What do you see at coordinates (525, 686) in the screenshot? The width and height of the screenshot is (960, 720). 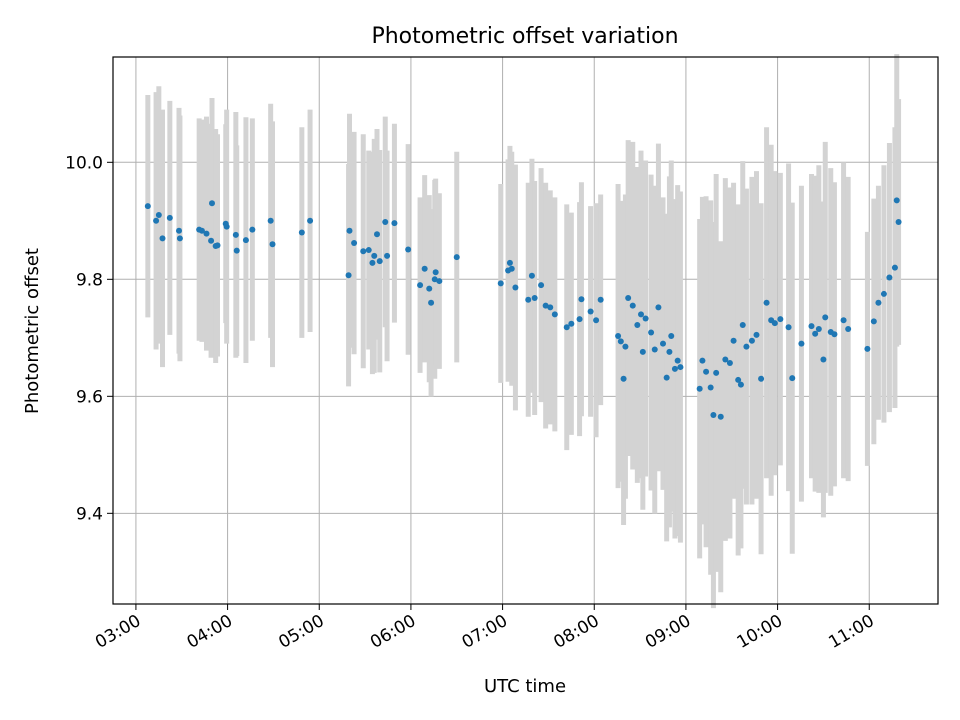 I see `x-axis-label: UTC time` at bounding box center [525, 686].